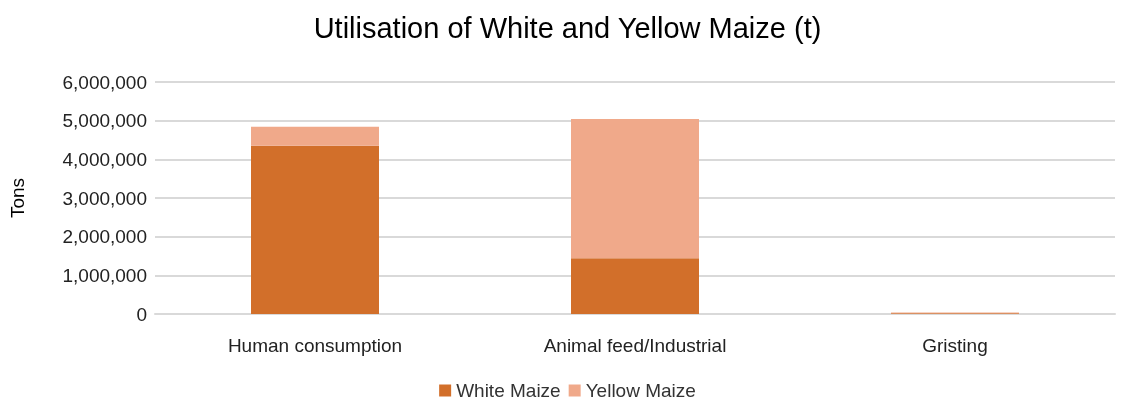 The height and width of the screenshot is (409, 1135). Describe the element at coordinates (141, 314) in the screenshot. I see `y-tick-label: 0` at that location.